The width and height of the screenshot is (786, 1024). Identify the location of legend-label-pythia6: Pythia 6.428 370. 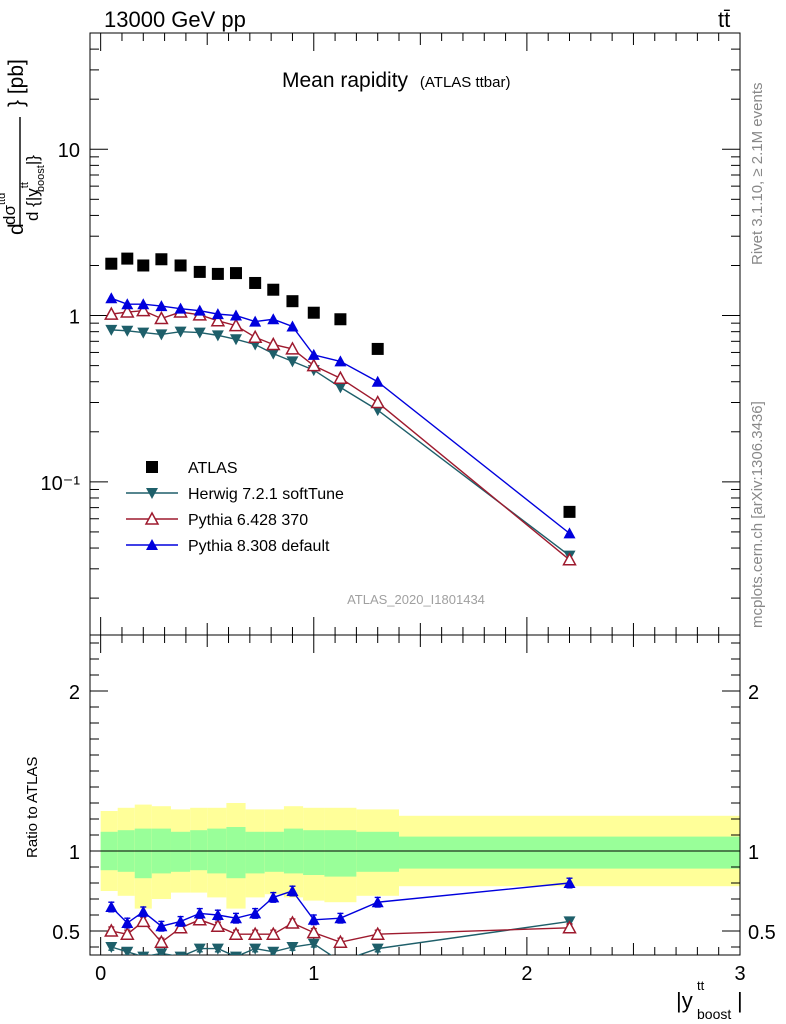
(248, 520).